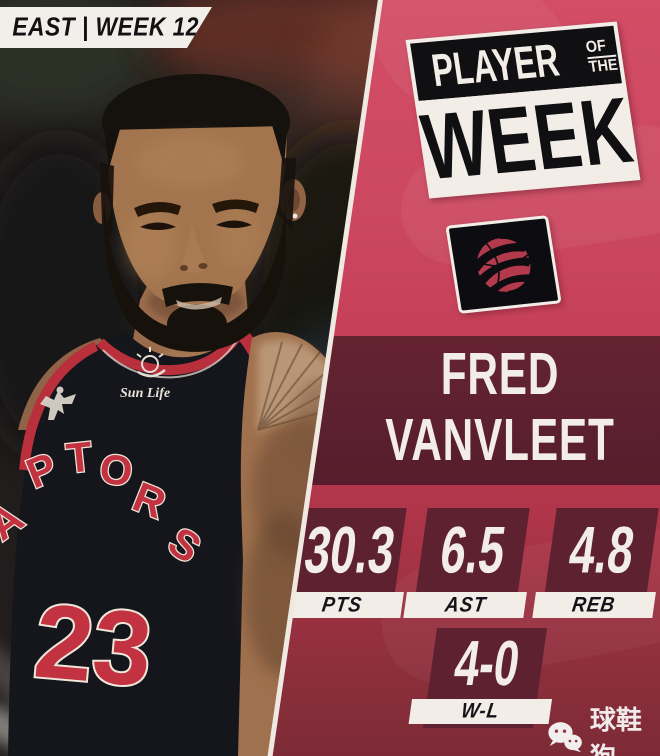 The height and width of the screenshot is (756, 660). What do you see at coordinates (145, 393) in the screenshot?
I see `jersey-sponsor-text: Sun Life` at bounding box center [145, 393].